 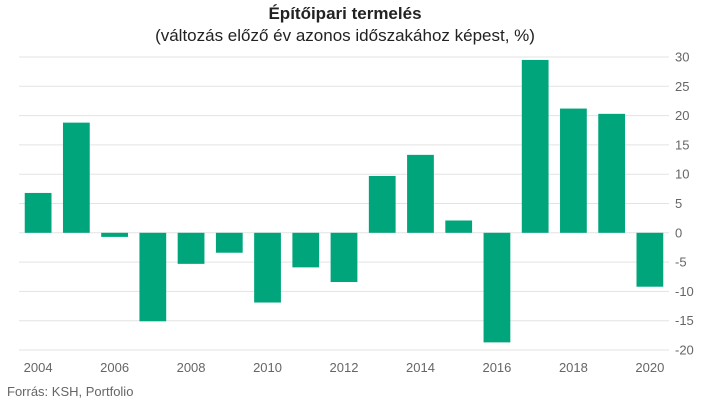 What do you see at coordinates (76, 177) in the screenshot?
I see `bar-2005` at bounding box center [76, 177].